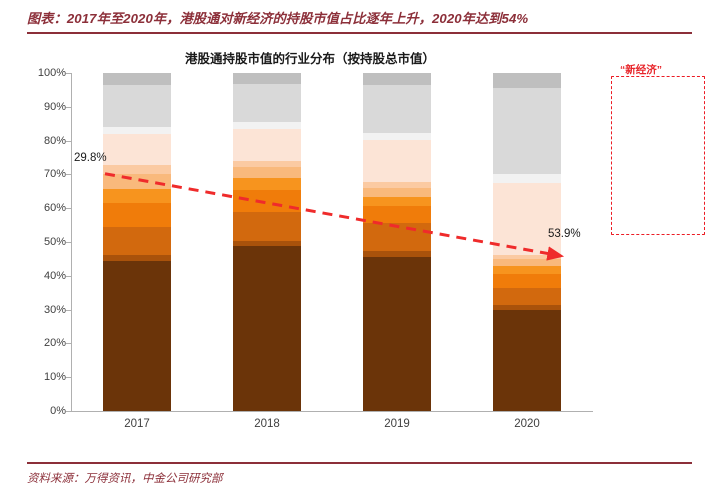 Image resolution: width=721 pixels, height=496 pixels. Describe the element at coordinates (54, 174) in the screenshot. I see `y-axis-tick-label: 70%` at that location.